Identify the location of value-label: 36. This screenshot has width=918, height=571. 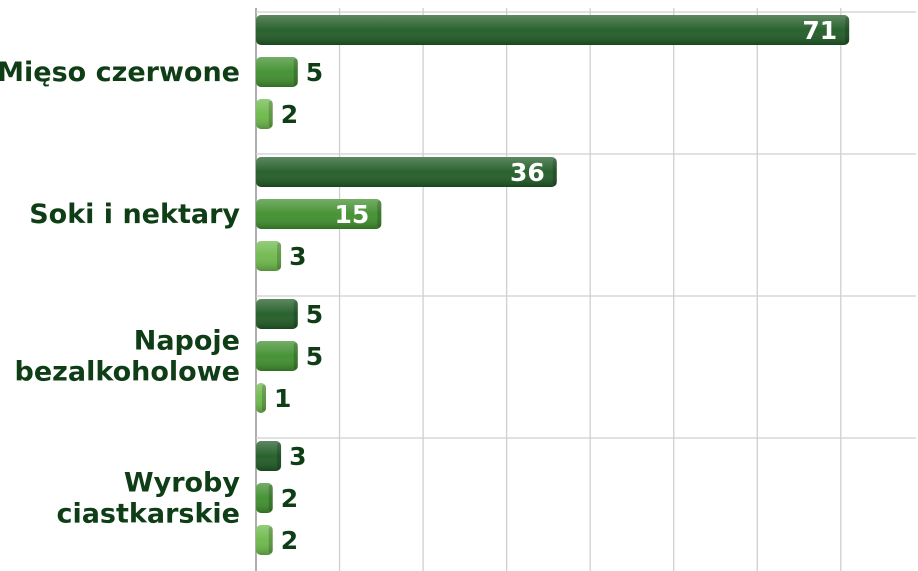
(527, 172).